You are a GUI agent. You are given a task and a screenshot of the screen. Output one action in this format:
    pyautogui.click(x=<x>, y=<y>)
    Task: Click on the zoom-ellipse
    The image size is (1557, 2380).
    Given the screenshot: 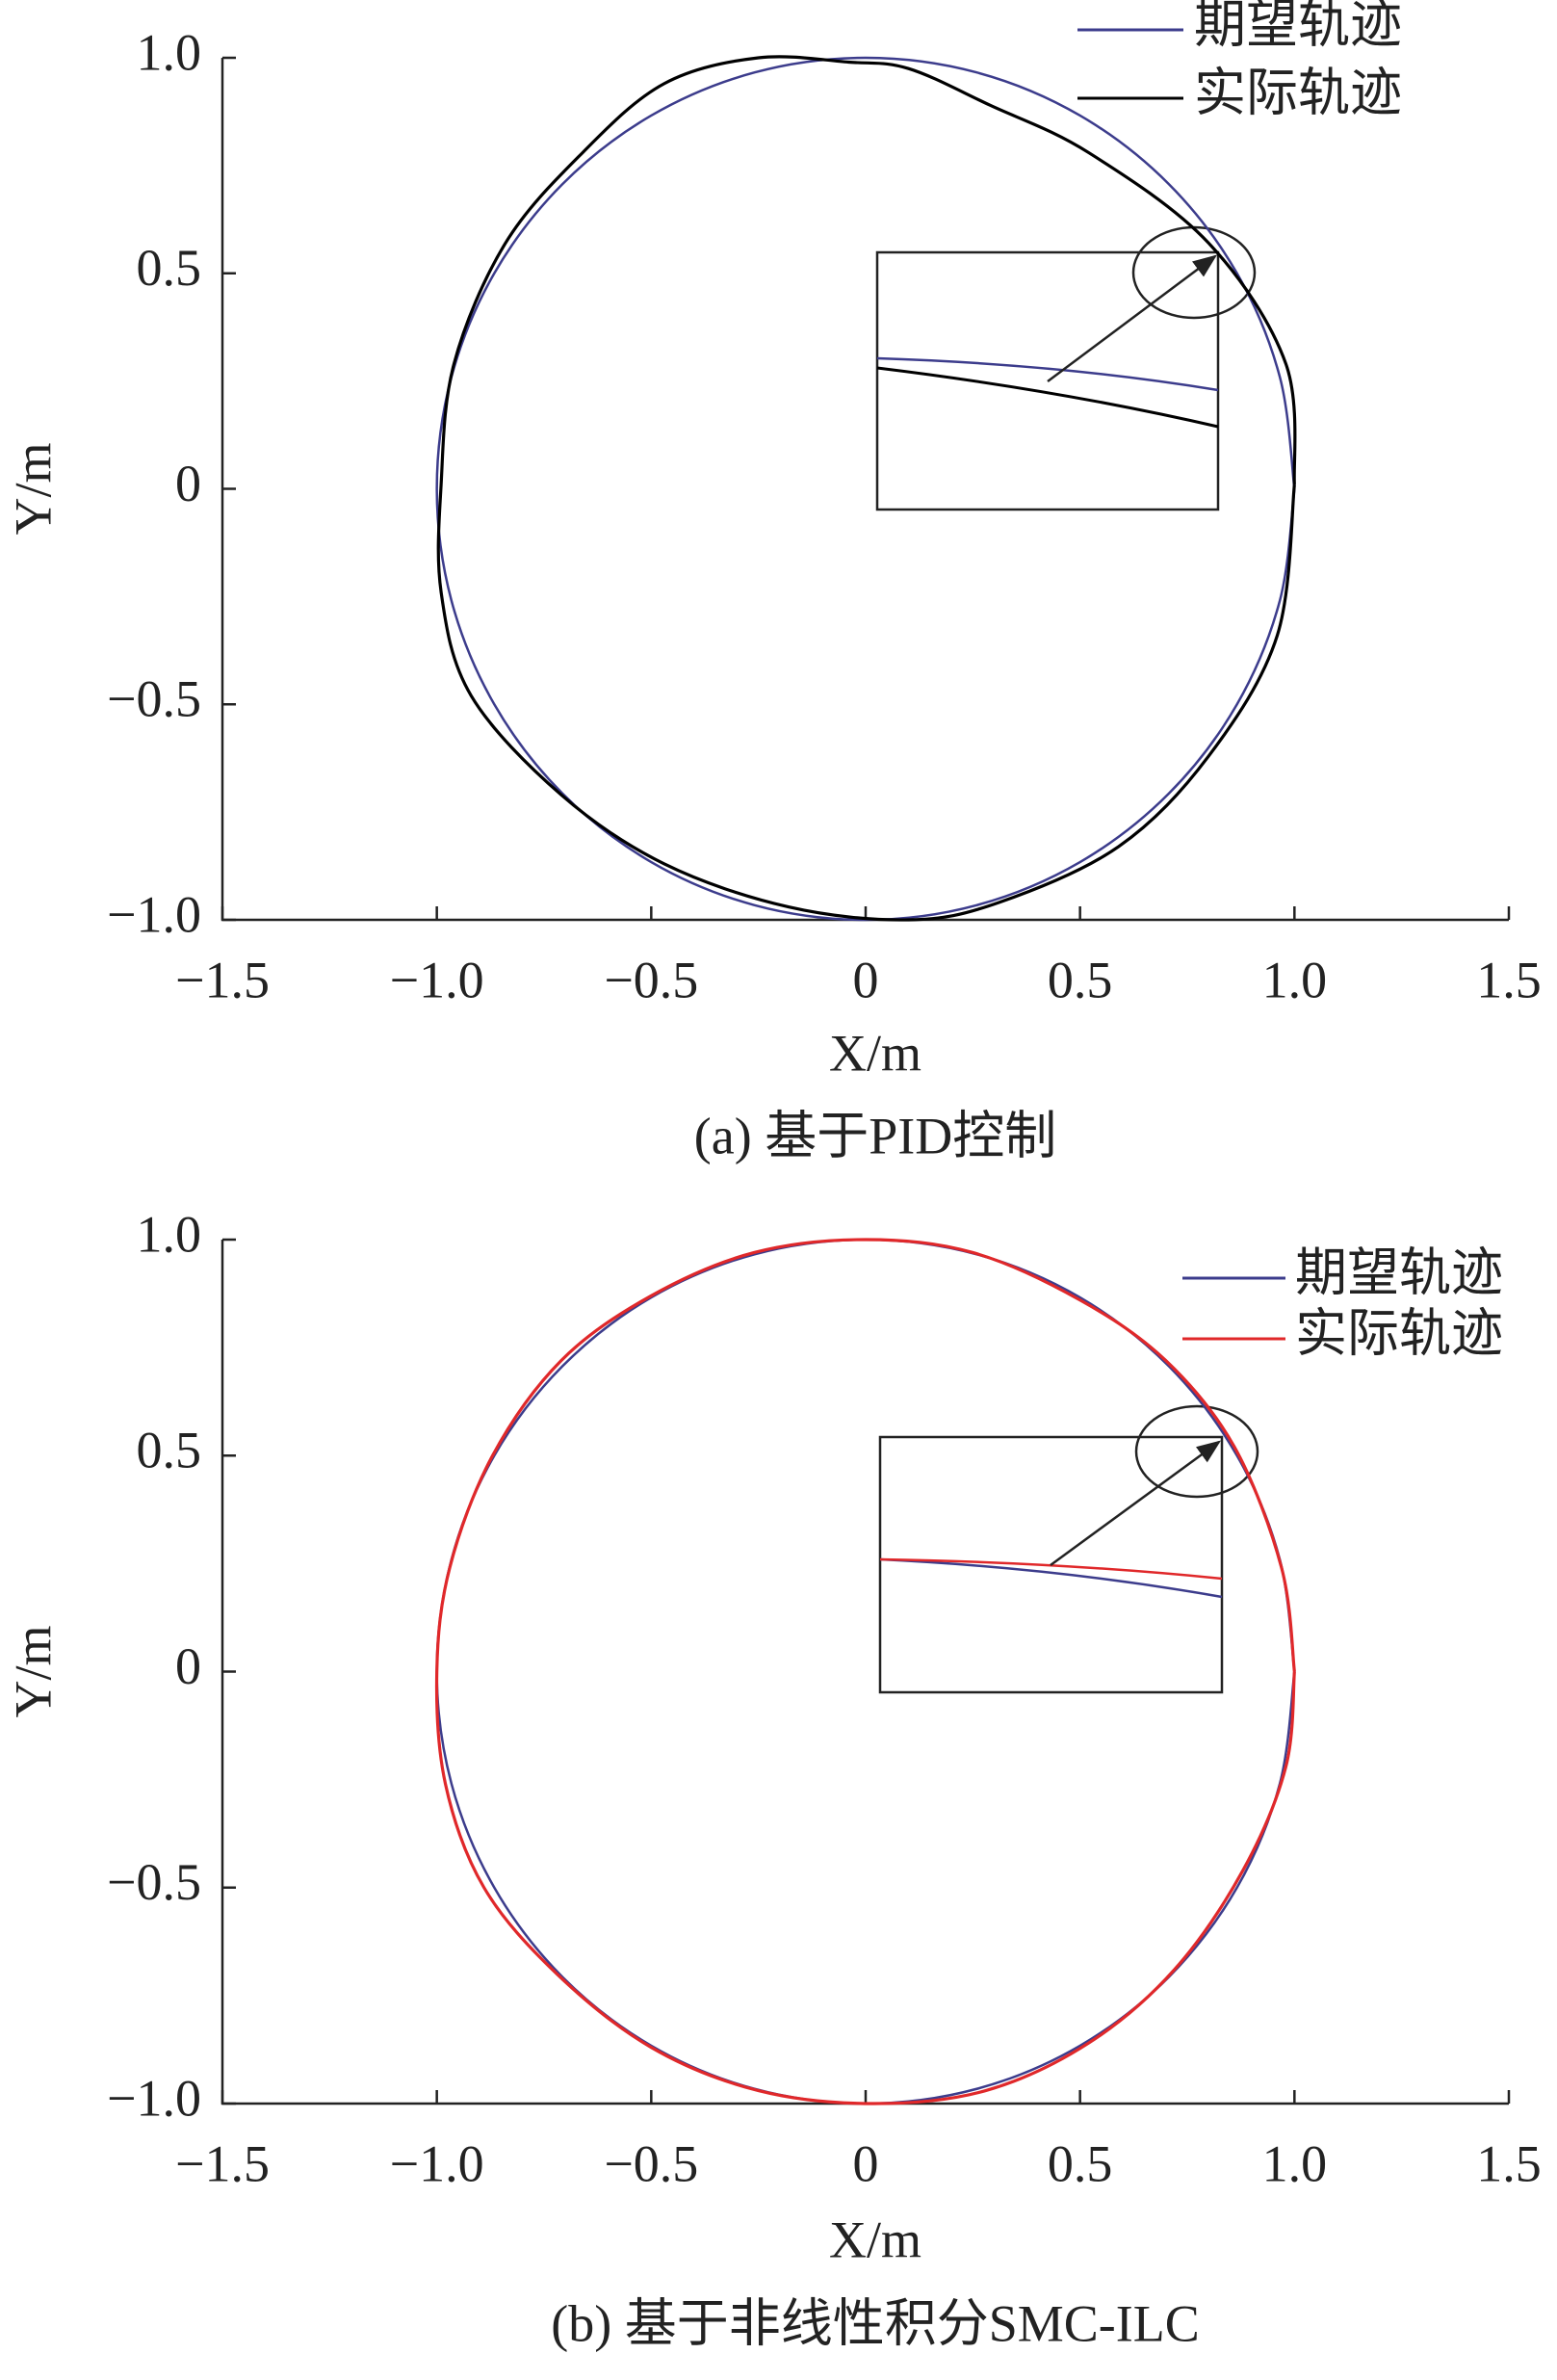 What is the action you would take?
    pyautogui.click(x=1196, y=1452)
    